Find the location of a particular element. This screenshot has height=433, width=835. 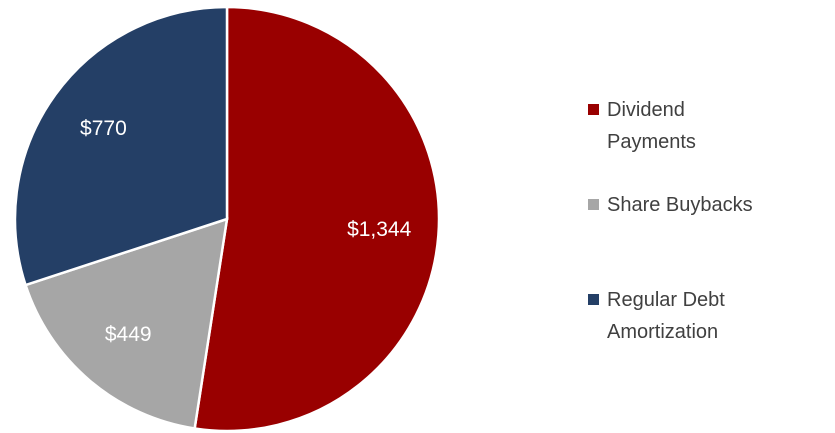

value-label: $449 is located at coordinates (128, 334).